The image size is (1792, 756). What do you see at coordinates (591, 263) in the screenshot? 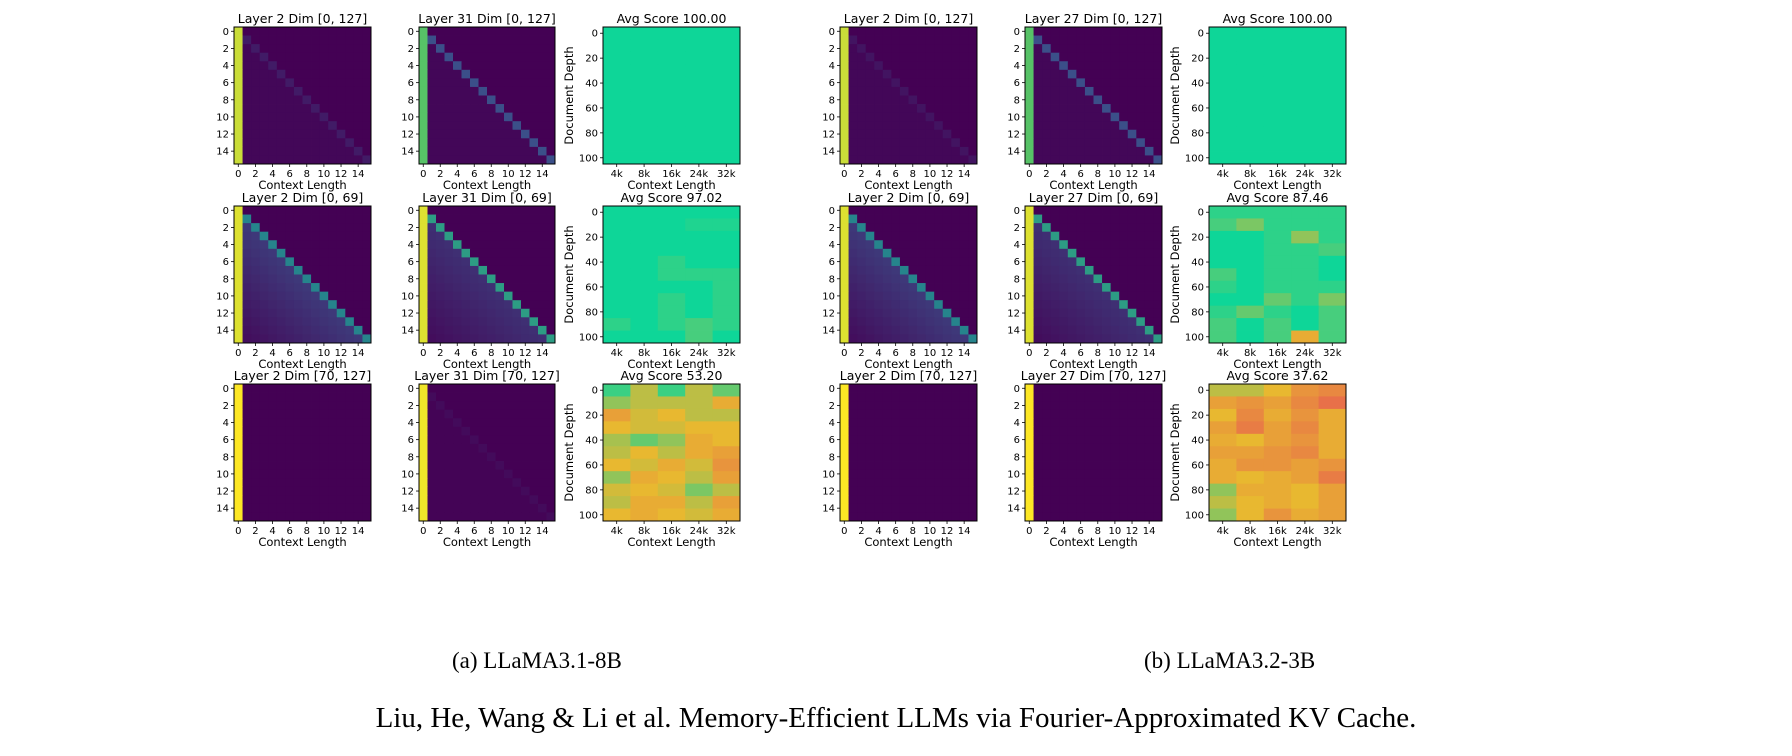
I see `y-tick-label: 40` at bounding box center [591, 263].